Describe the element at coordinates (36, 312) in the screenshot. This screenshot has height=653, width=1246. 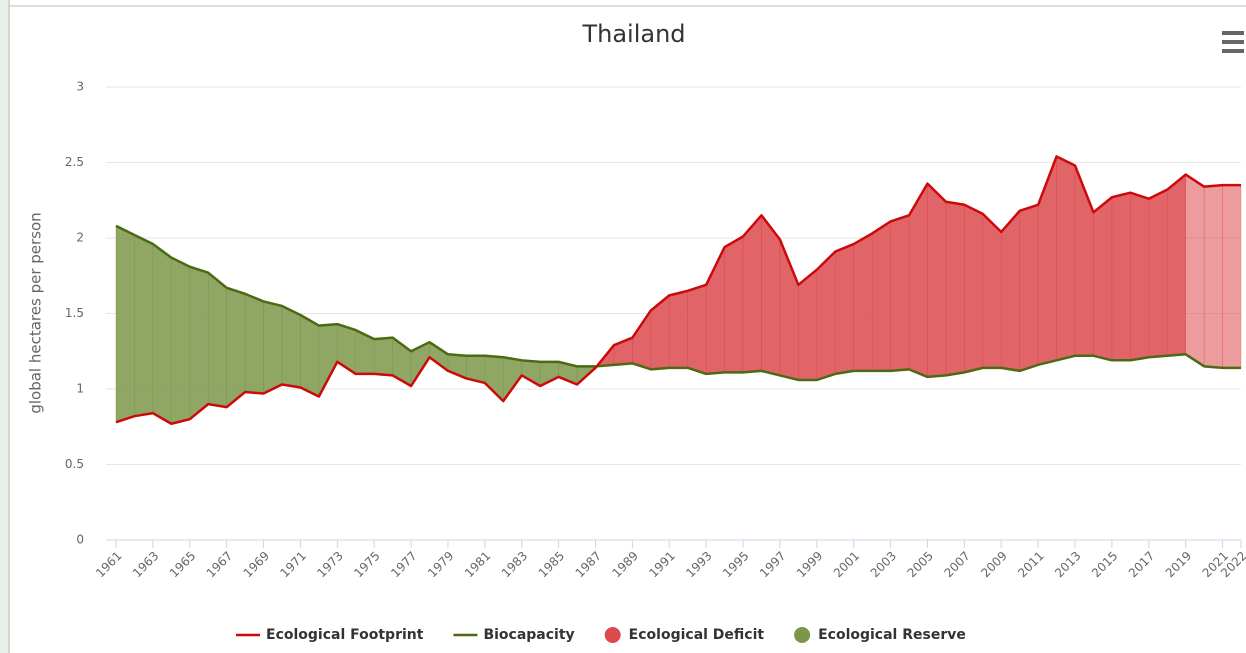
I see `y-axis-label: global hectares per person` at that location.